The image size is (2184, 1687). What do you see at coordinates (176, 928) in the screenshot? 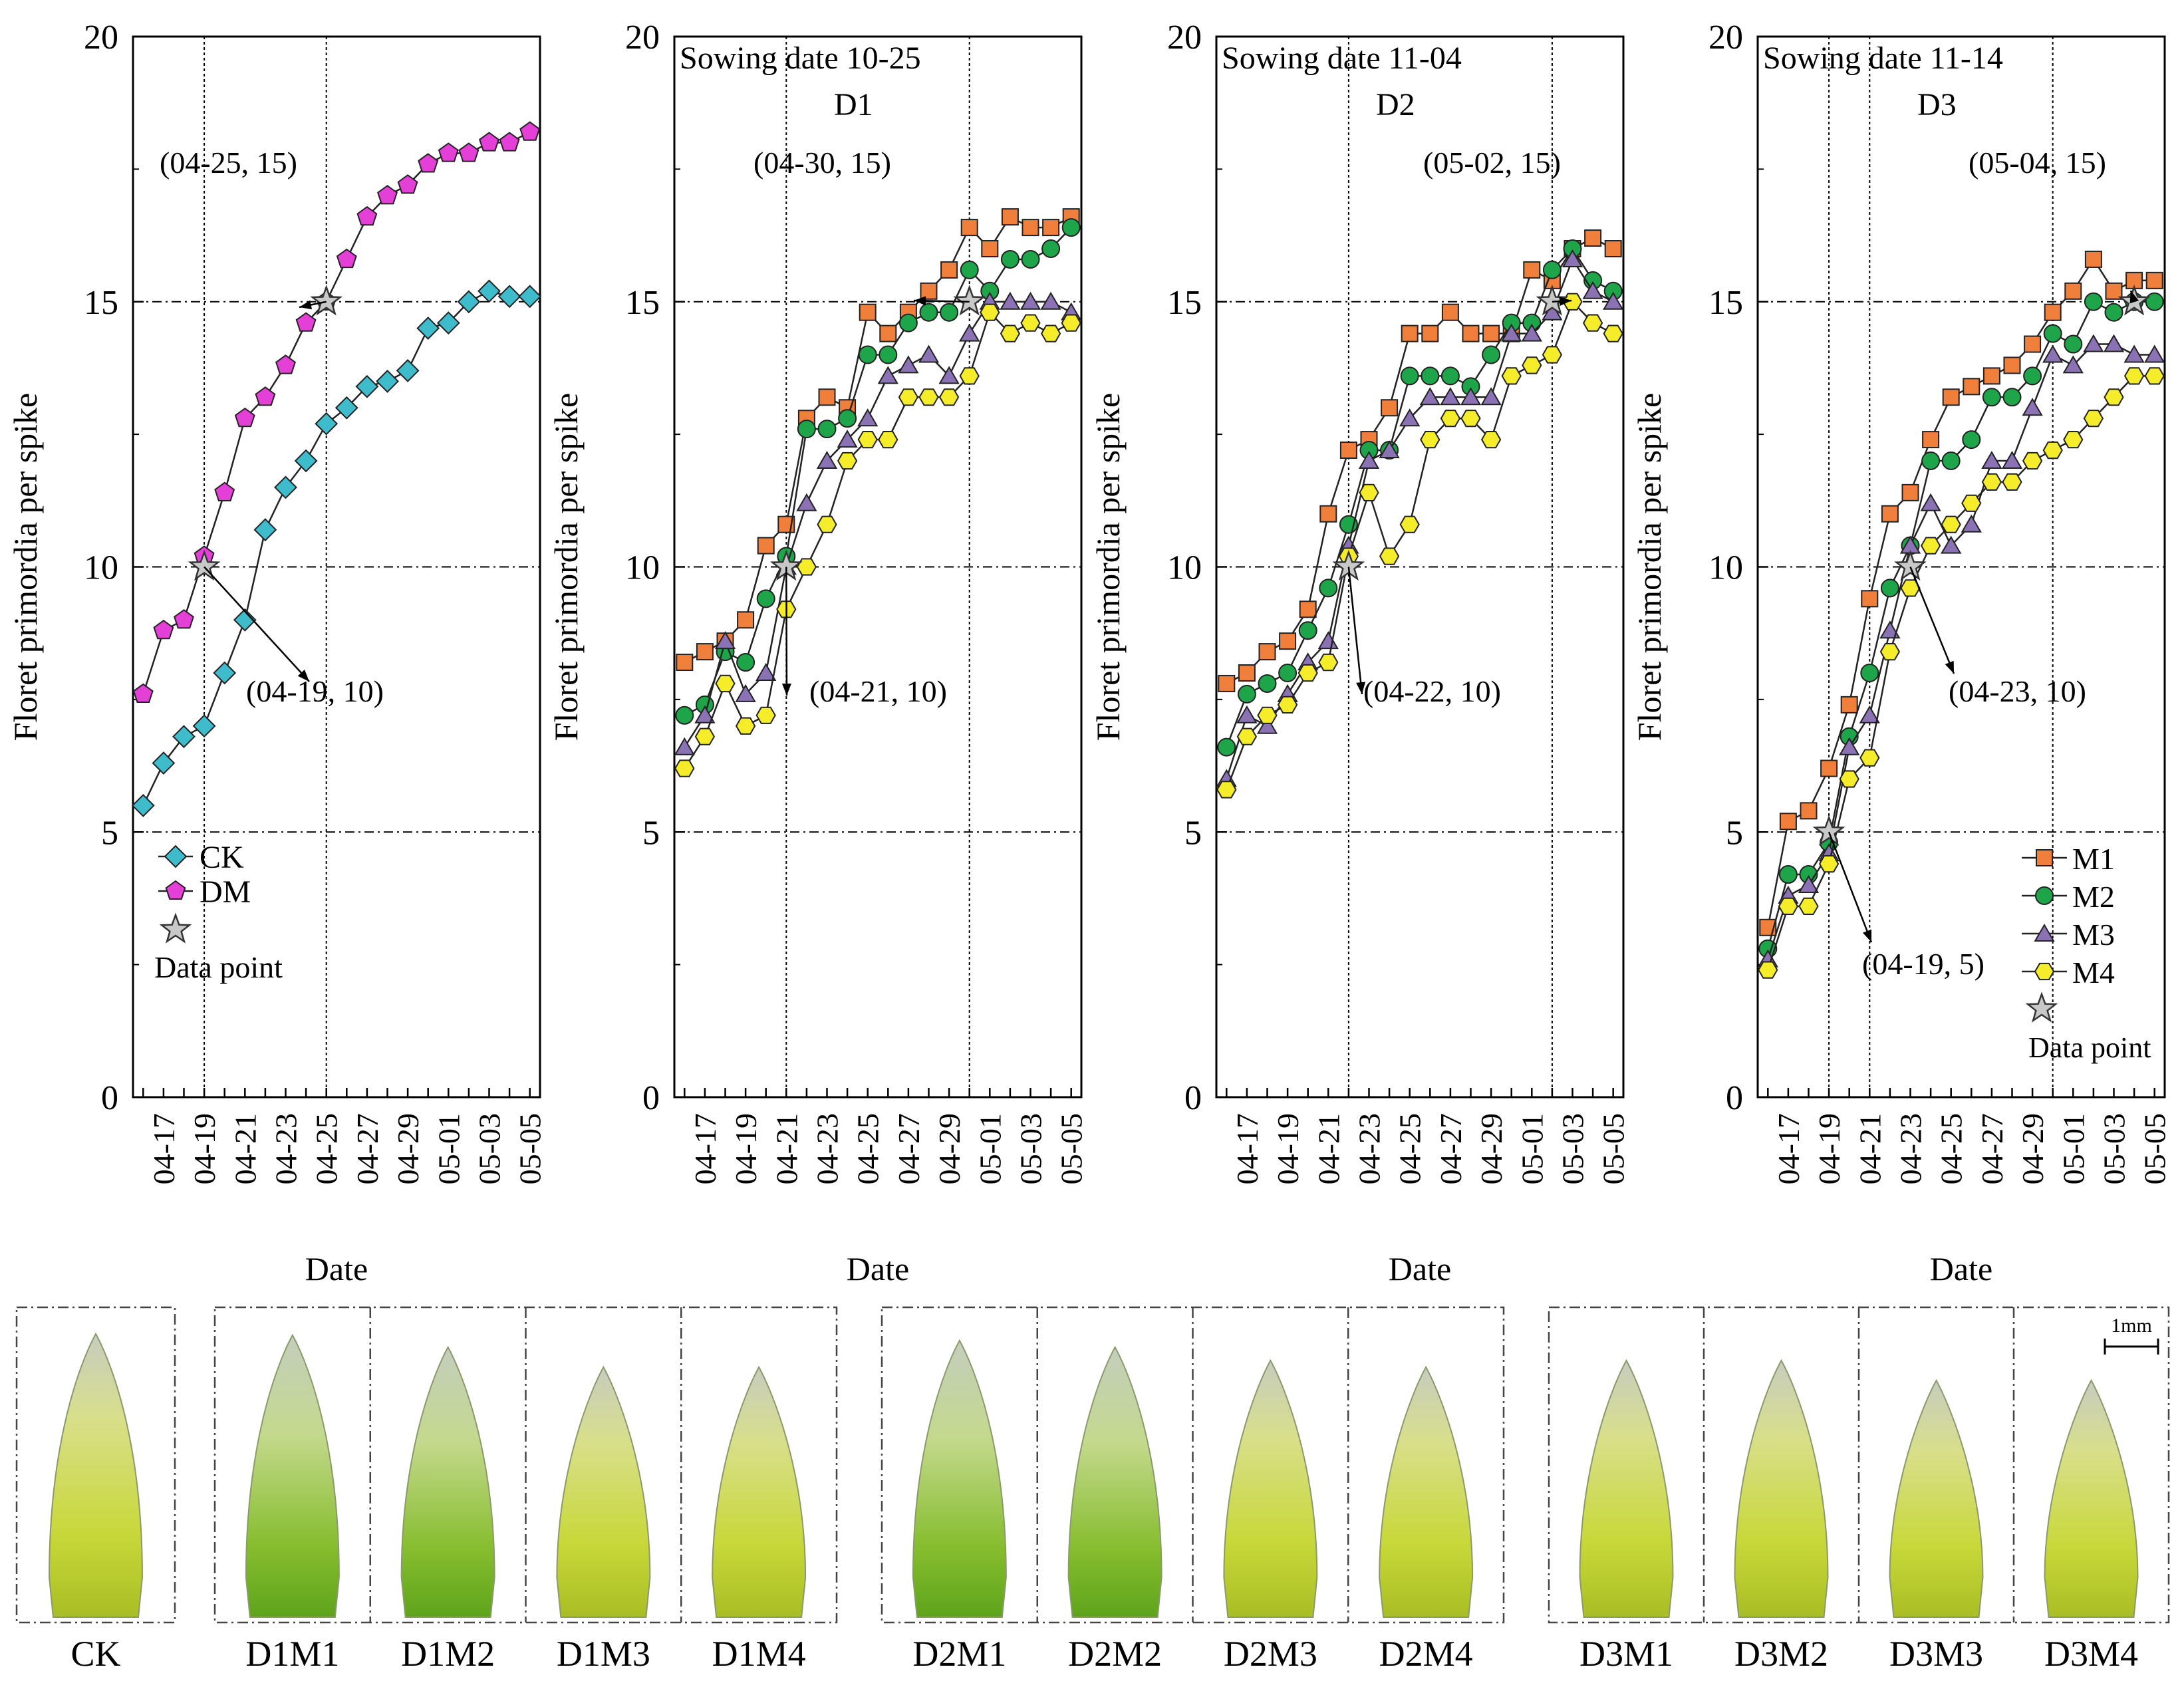
I see `legend-star` at bounding box center [176, 928].